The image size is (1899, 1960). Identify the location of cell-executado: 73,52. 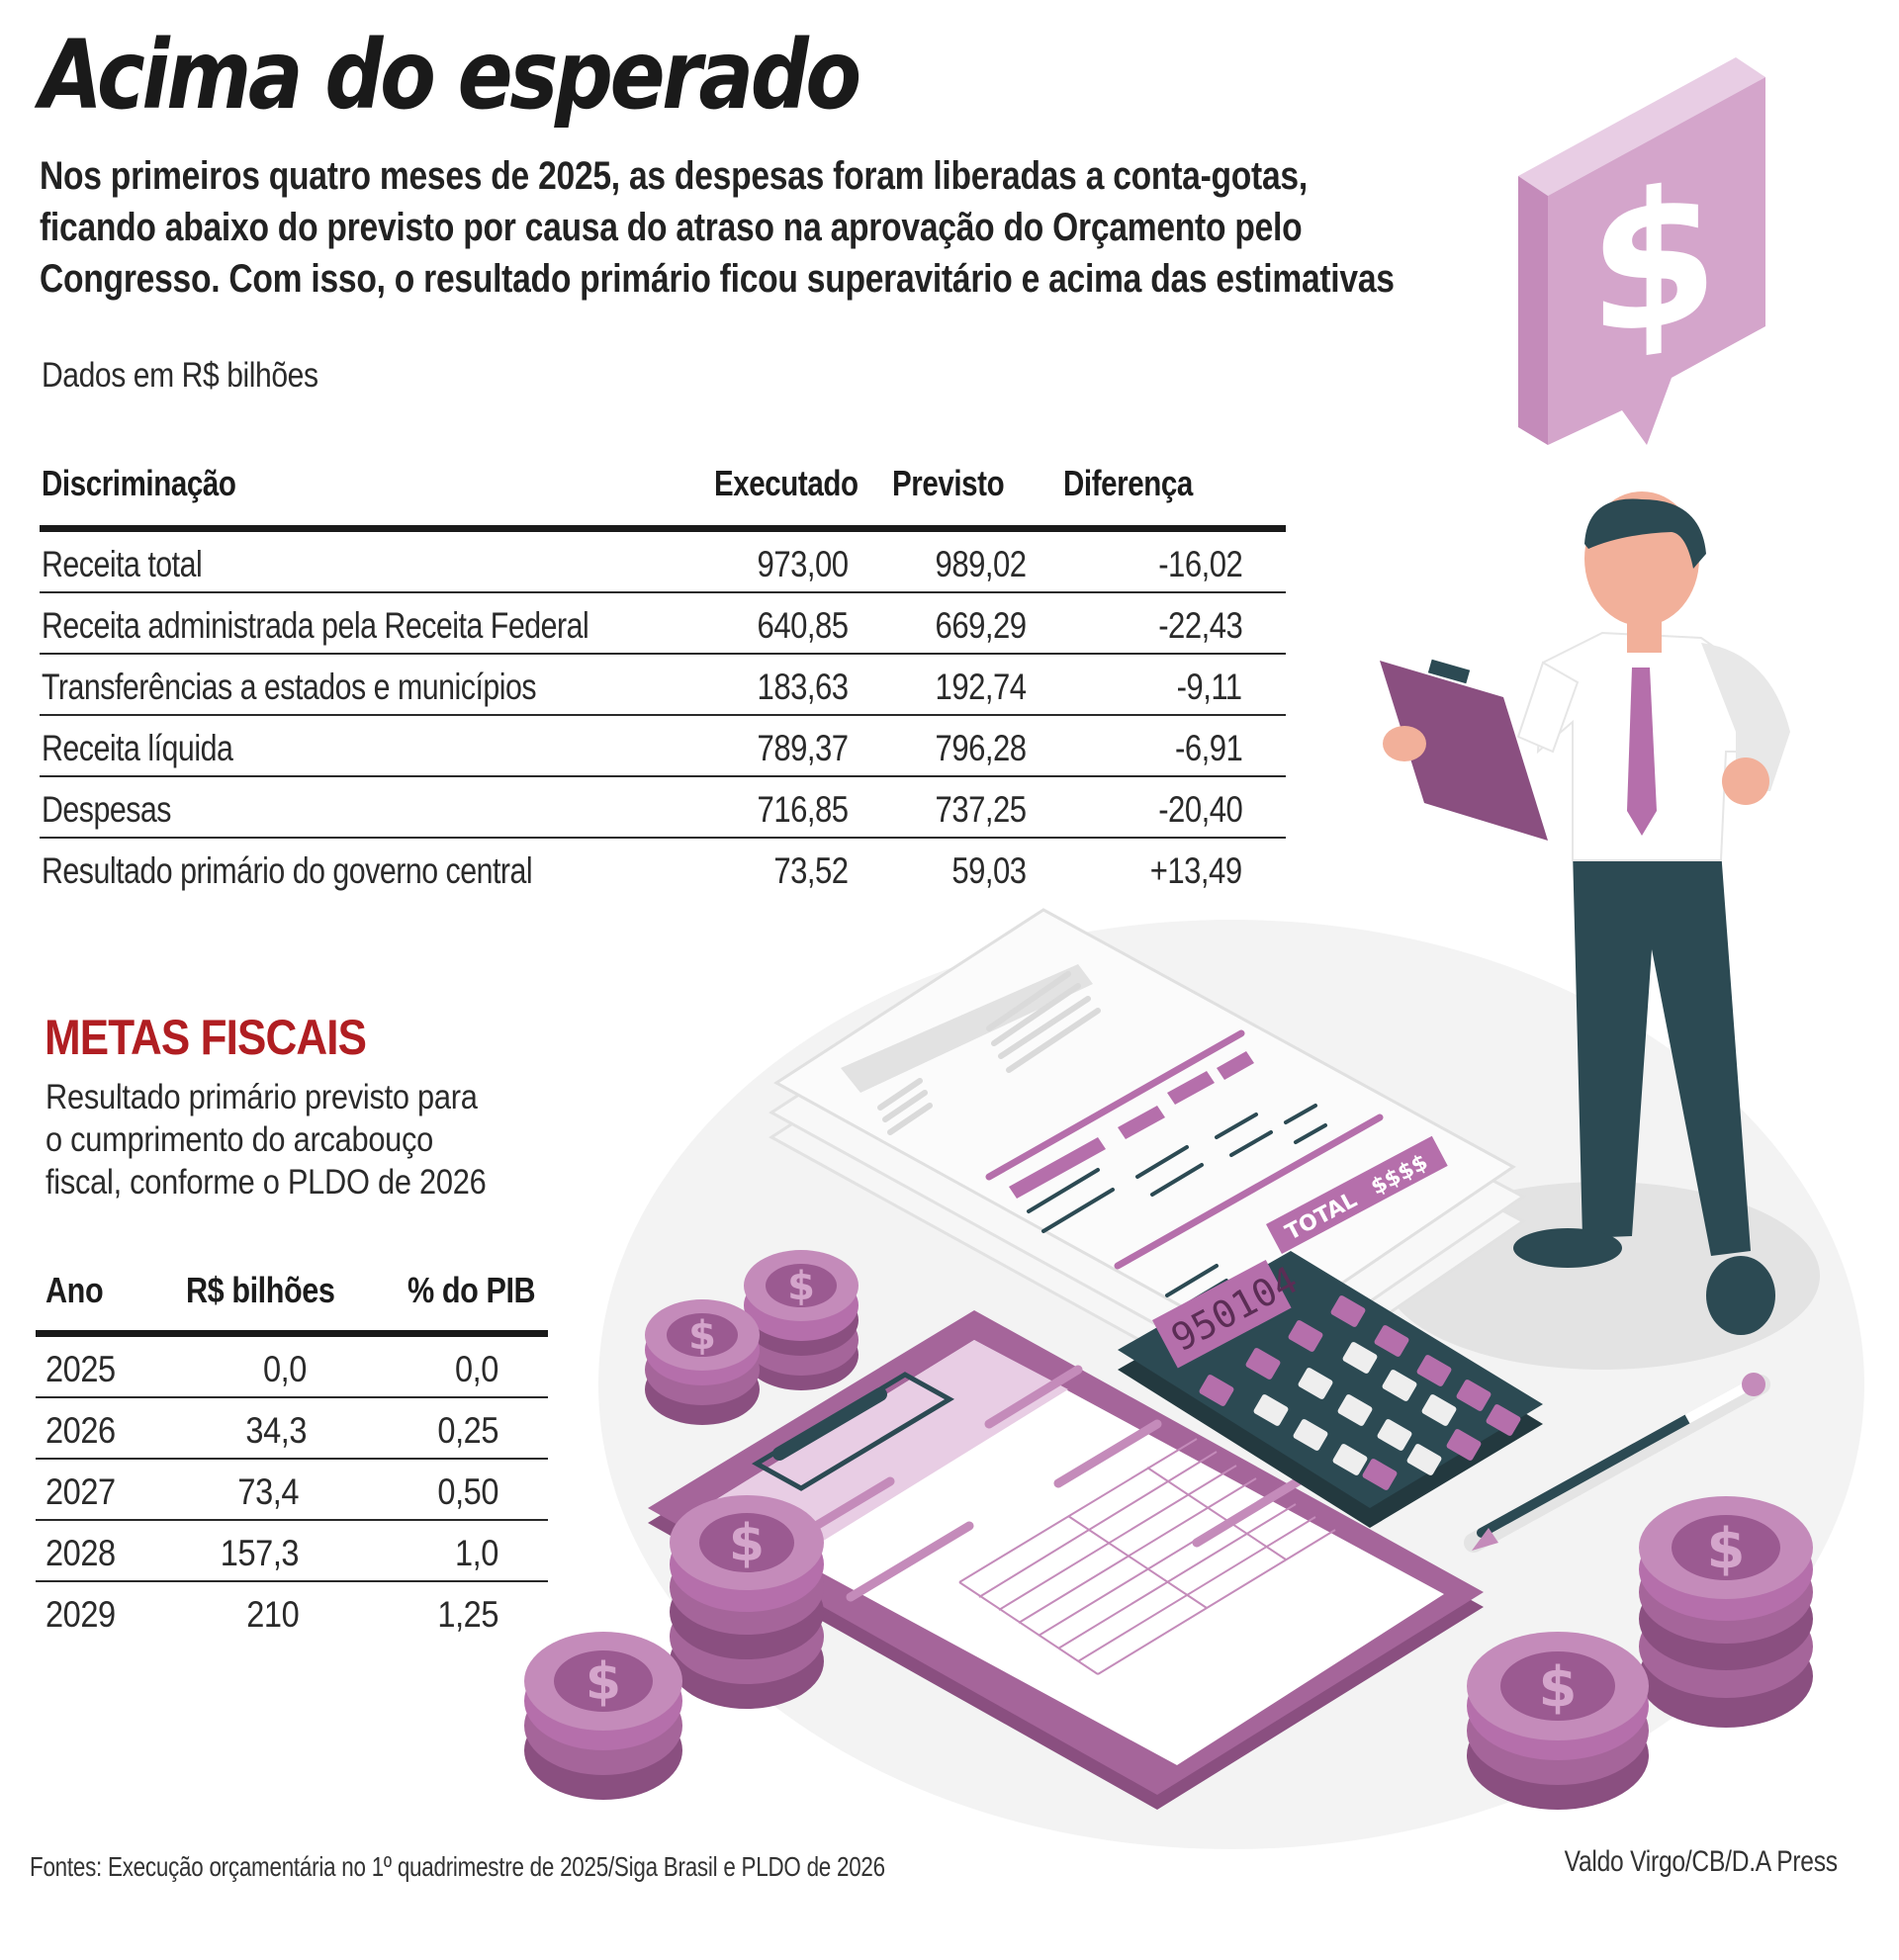
(811, 871).